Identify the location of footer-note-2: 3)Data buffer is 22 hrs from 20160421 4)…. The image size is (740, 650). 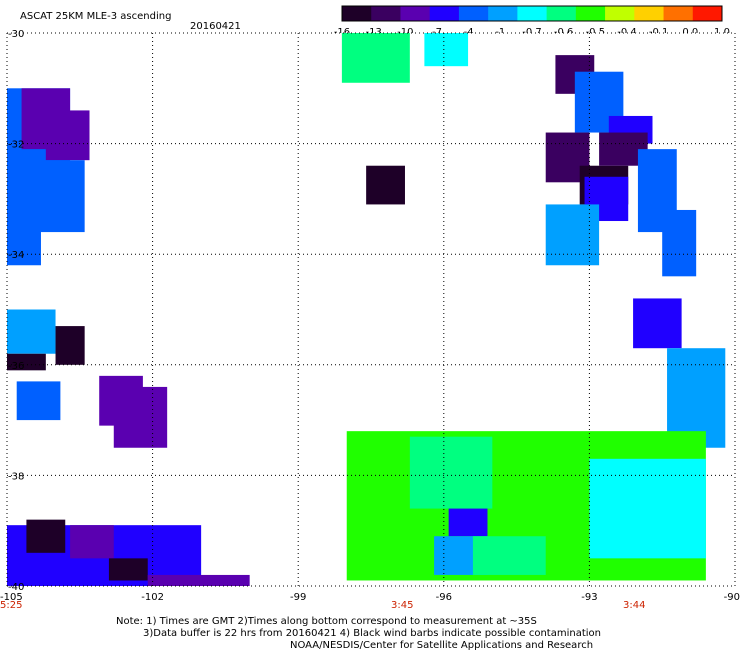
(372, 633).